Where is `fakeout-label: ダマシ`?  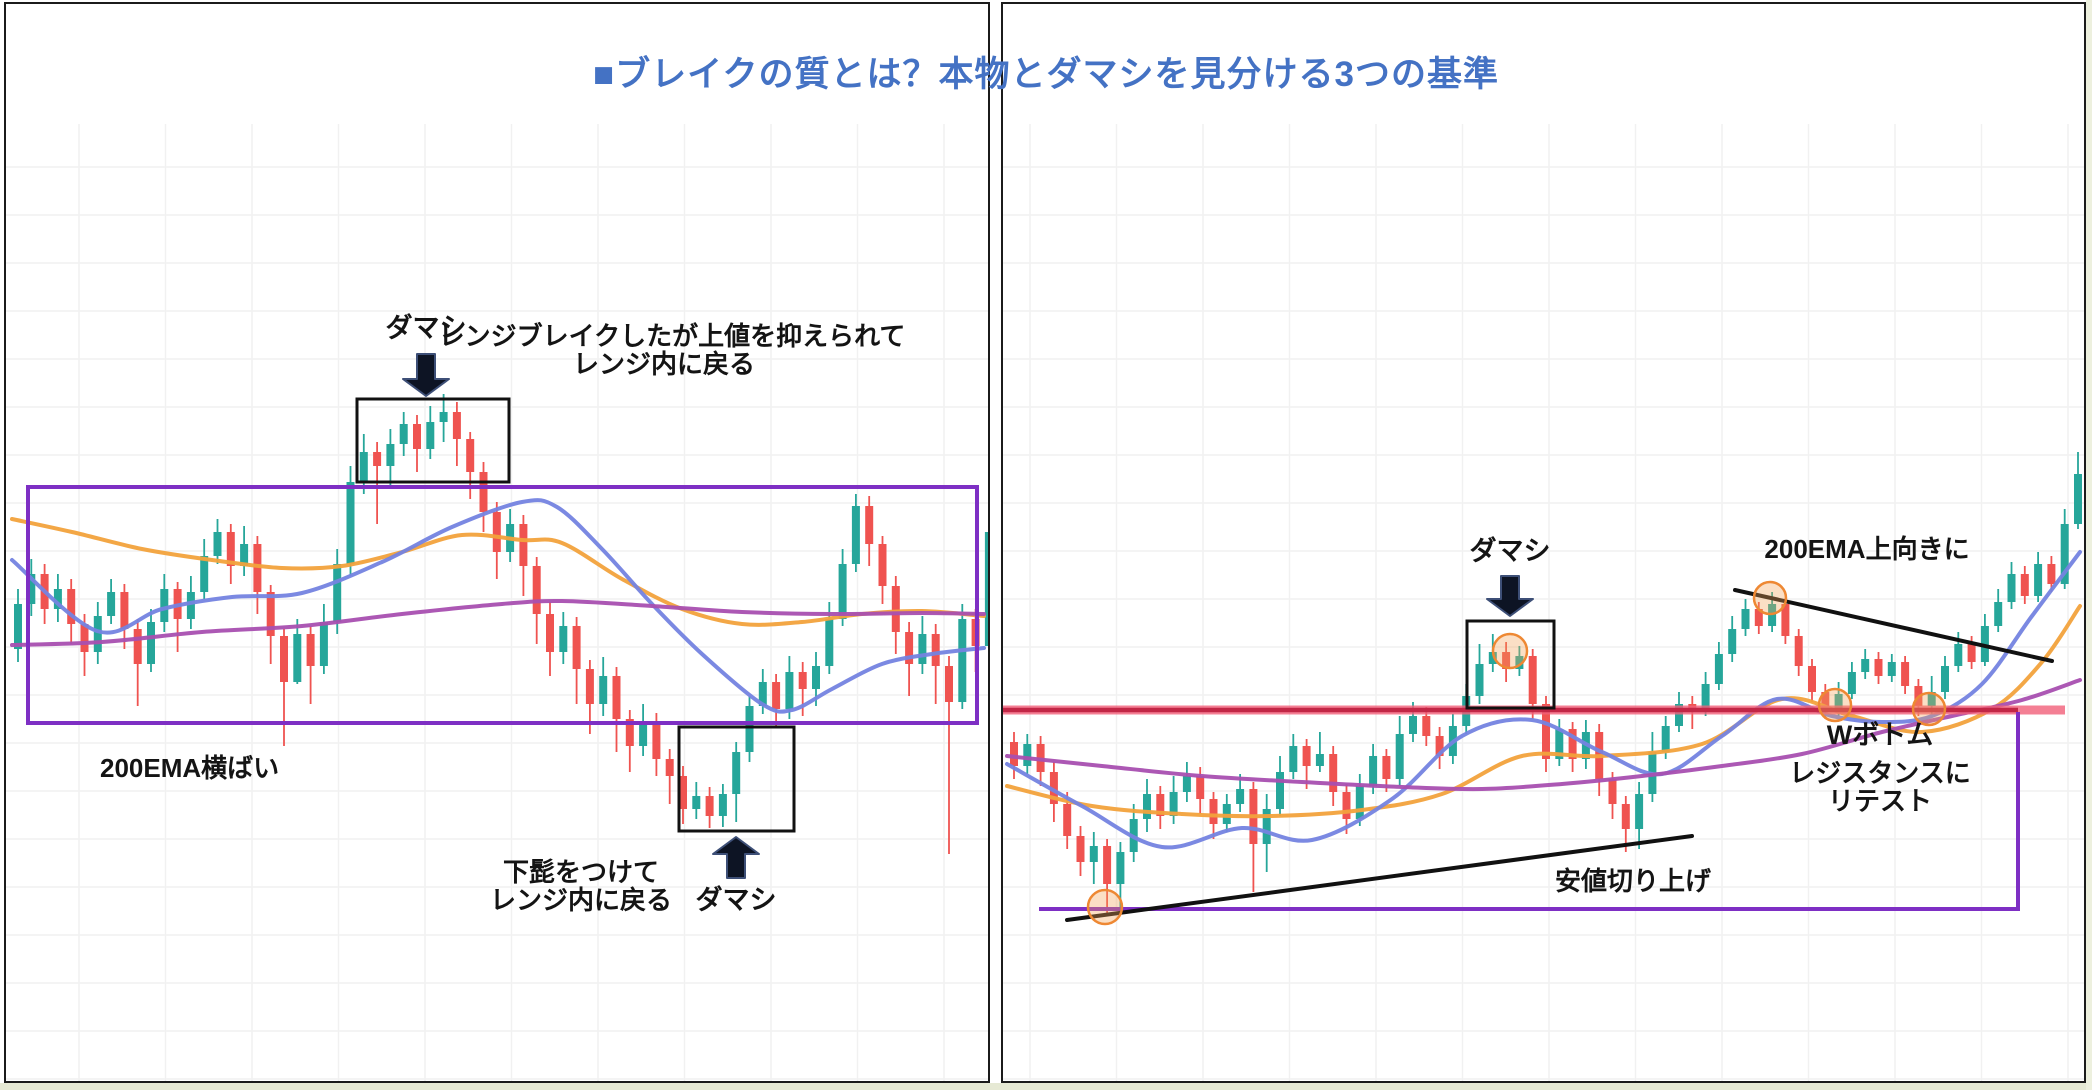
fakeout-label: ダマシ is located at coordinates (1510, 550).